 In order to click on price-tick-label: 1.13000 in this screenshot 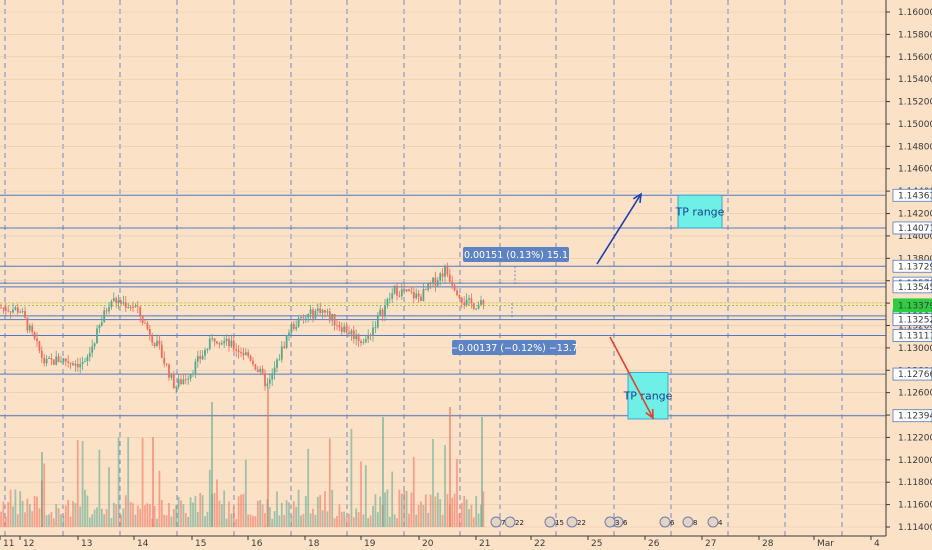, I will do `click(915, 349)`.